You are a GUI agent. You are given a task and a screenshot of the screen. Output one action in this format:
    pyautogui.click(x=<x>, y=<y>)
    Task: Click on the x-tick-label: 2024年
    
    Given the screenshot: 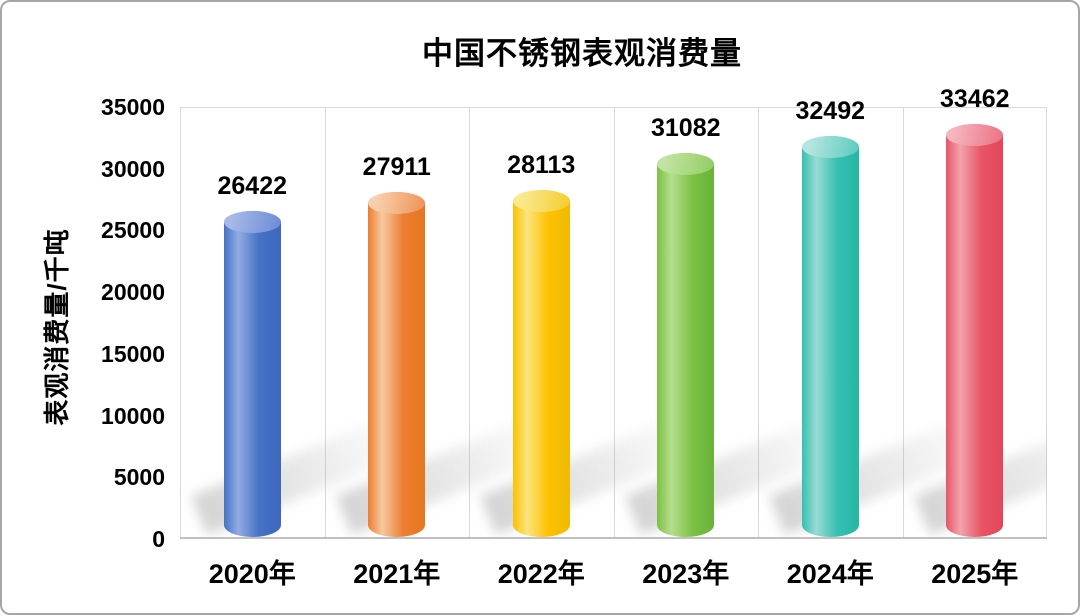 What is the action you would take?
    pyautogui.click(x=830, y=574)
    